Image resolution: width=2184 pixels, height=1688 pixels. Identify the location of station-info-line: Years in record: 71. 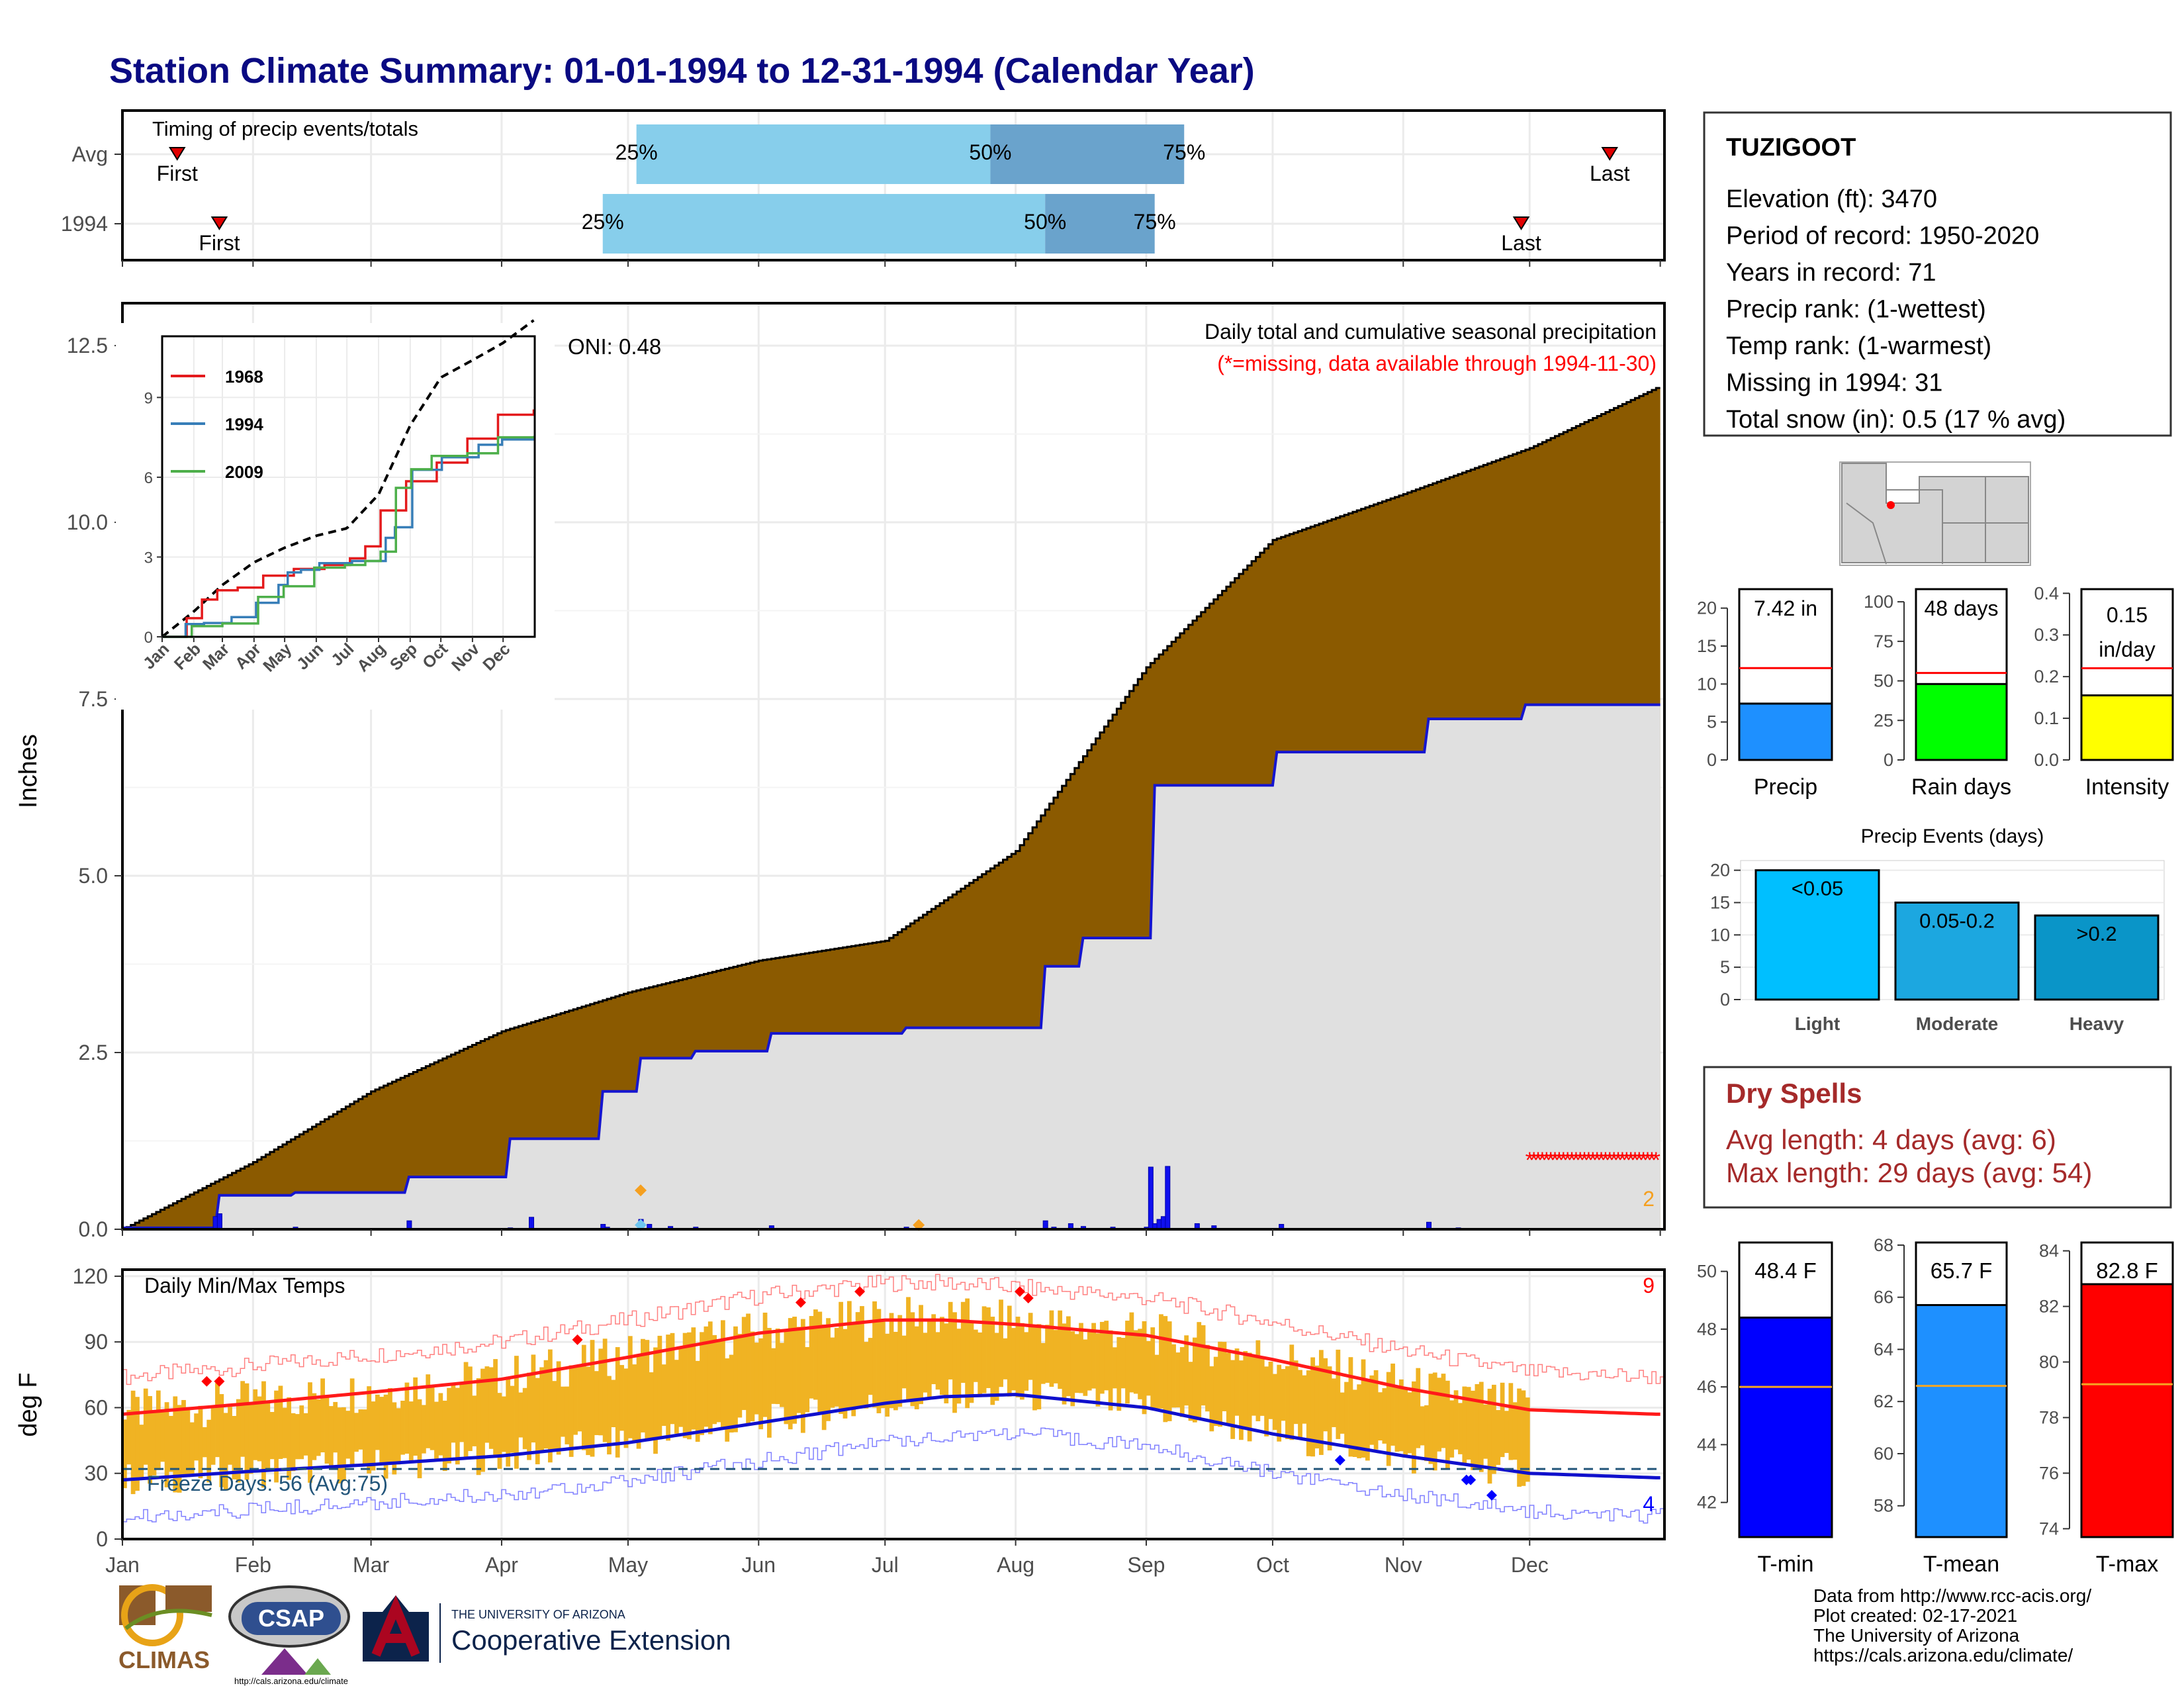
(1831, 273).